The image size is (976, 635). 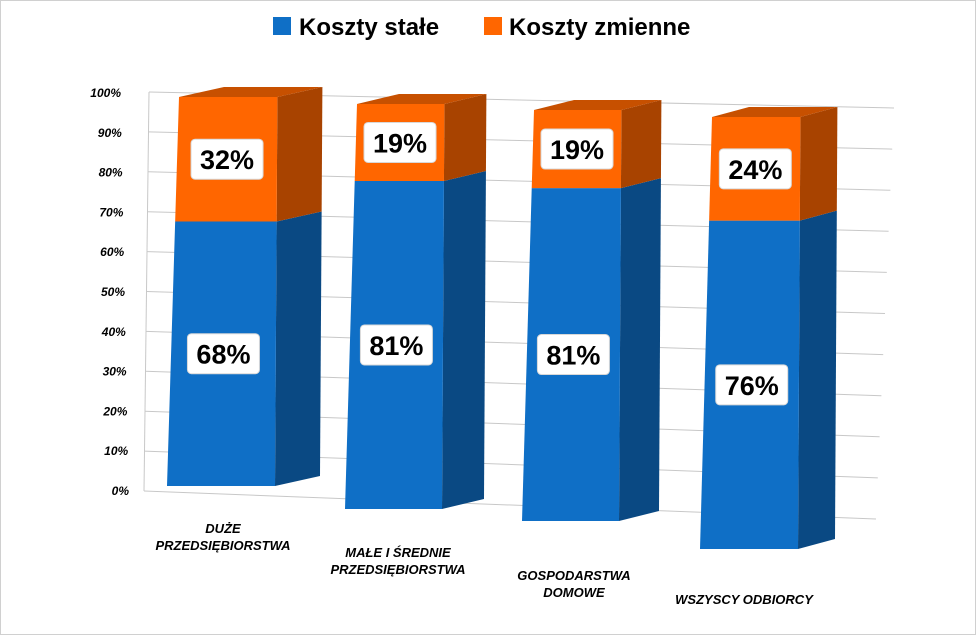 What do you see at coordinates (573, 575) in the screenshot?
I see `category-label: GOSPODARSTWA` at bounding box center [573, 575].